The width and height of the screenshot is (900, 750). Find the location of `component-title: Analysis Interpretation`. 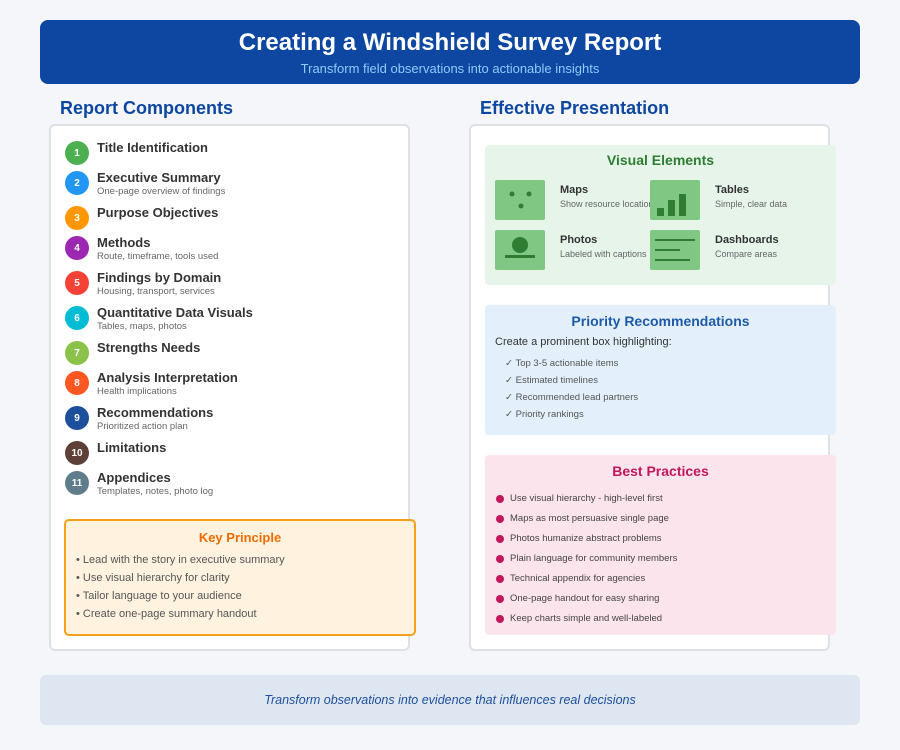

component-title: Analysis Interpretation is located at coordinates (167, 377).